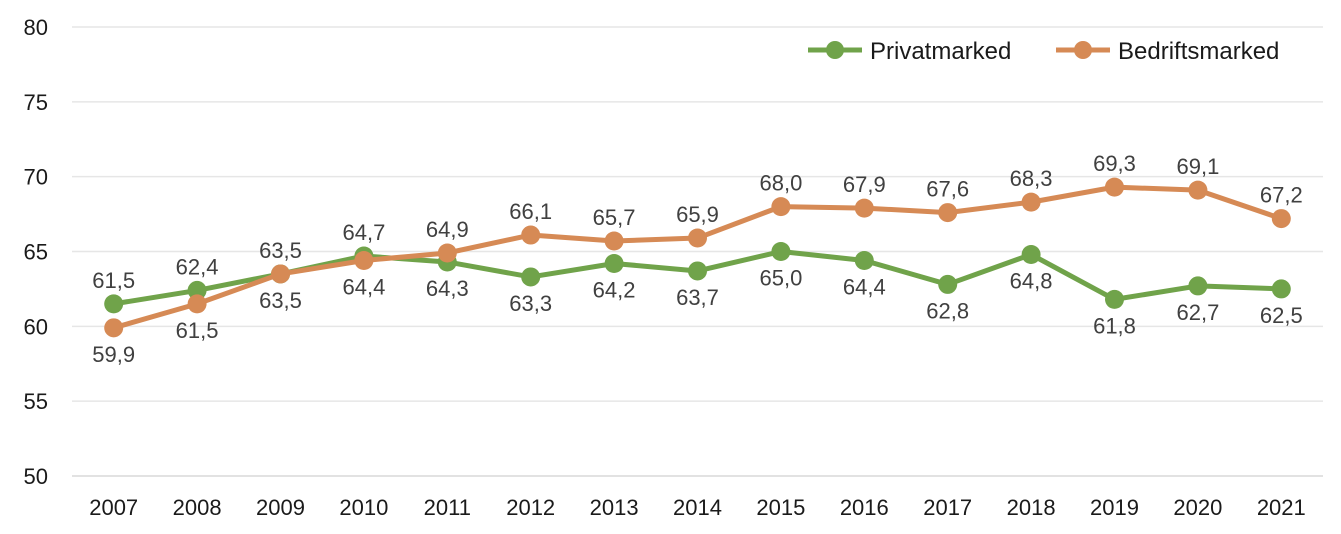 This screenshot has height=534, width=1341. I want to click on x-tick-label: 2007, so click(113, 507).